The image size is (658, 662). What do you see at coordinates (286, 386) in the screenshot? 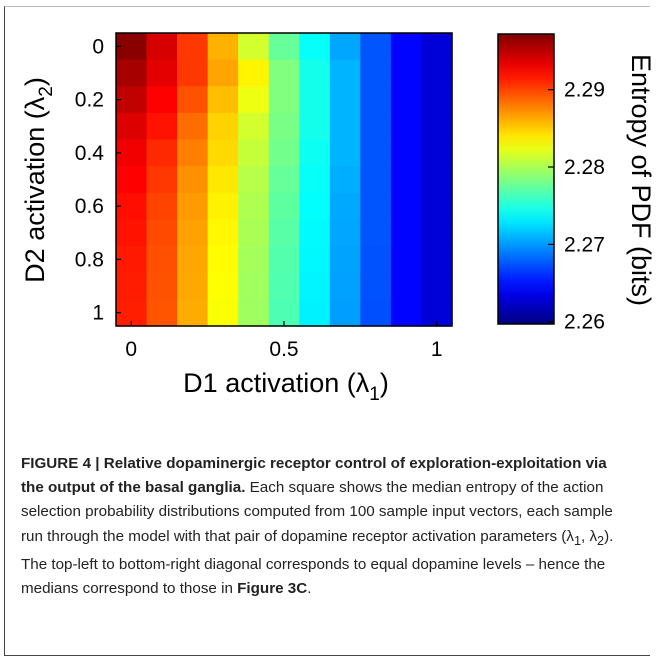
I see `x-axis-title: D1 activation (λ1)` at bounding box center [286, 386].